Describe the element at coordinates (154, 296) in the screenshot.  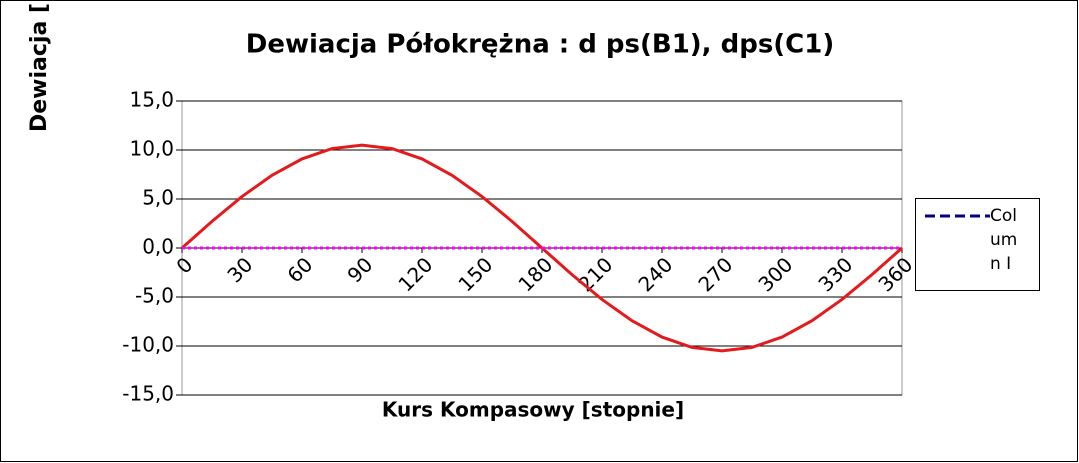
I see `y-tick-label: -5,0` at that location.